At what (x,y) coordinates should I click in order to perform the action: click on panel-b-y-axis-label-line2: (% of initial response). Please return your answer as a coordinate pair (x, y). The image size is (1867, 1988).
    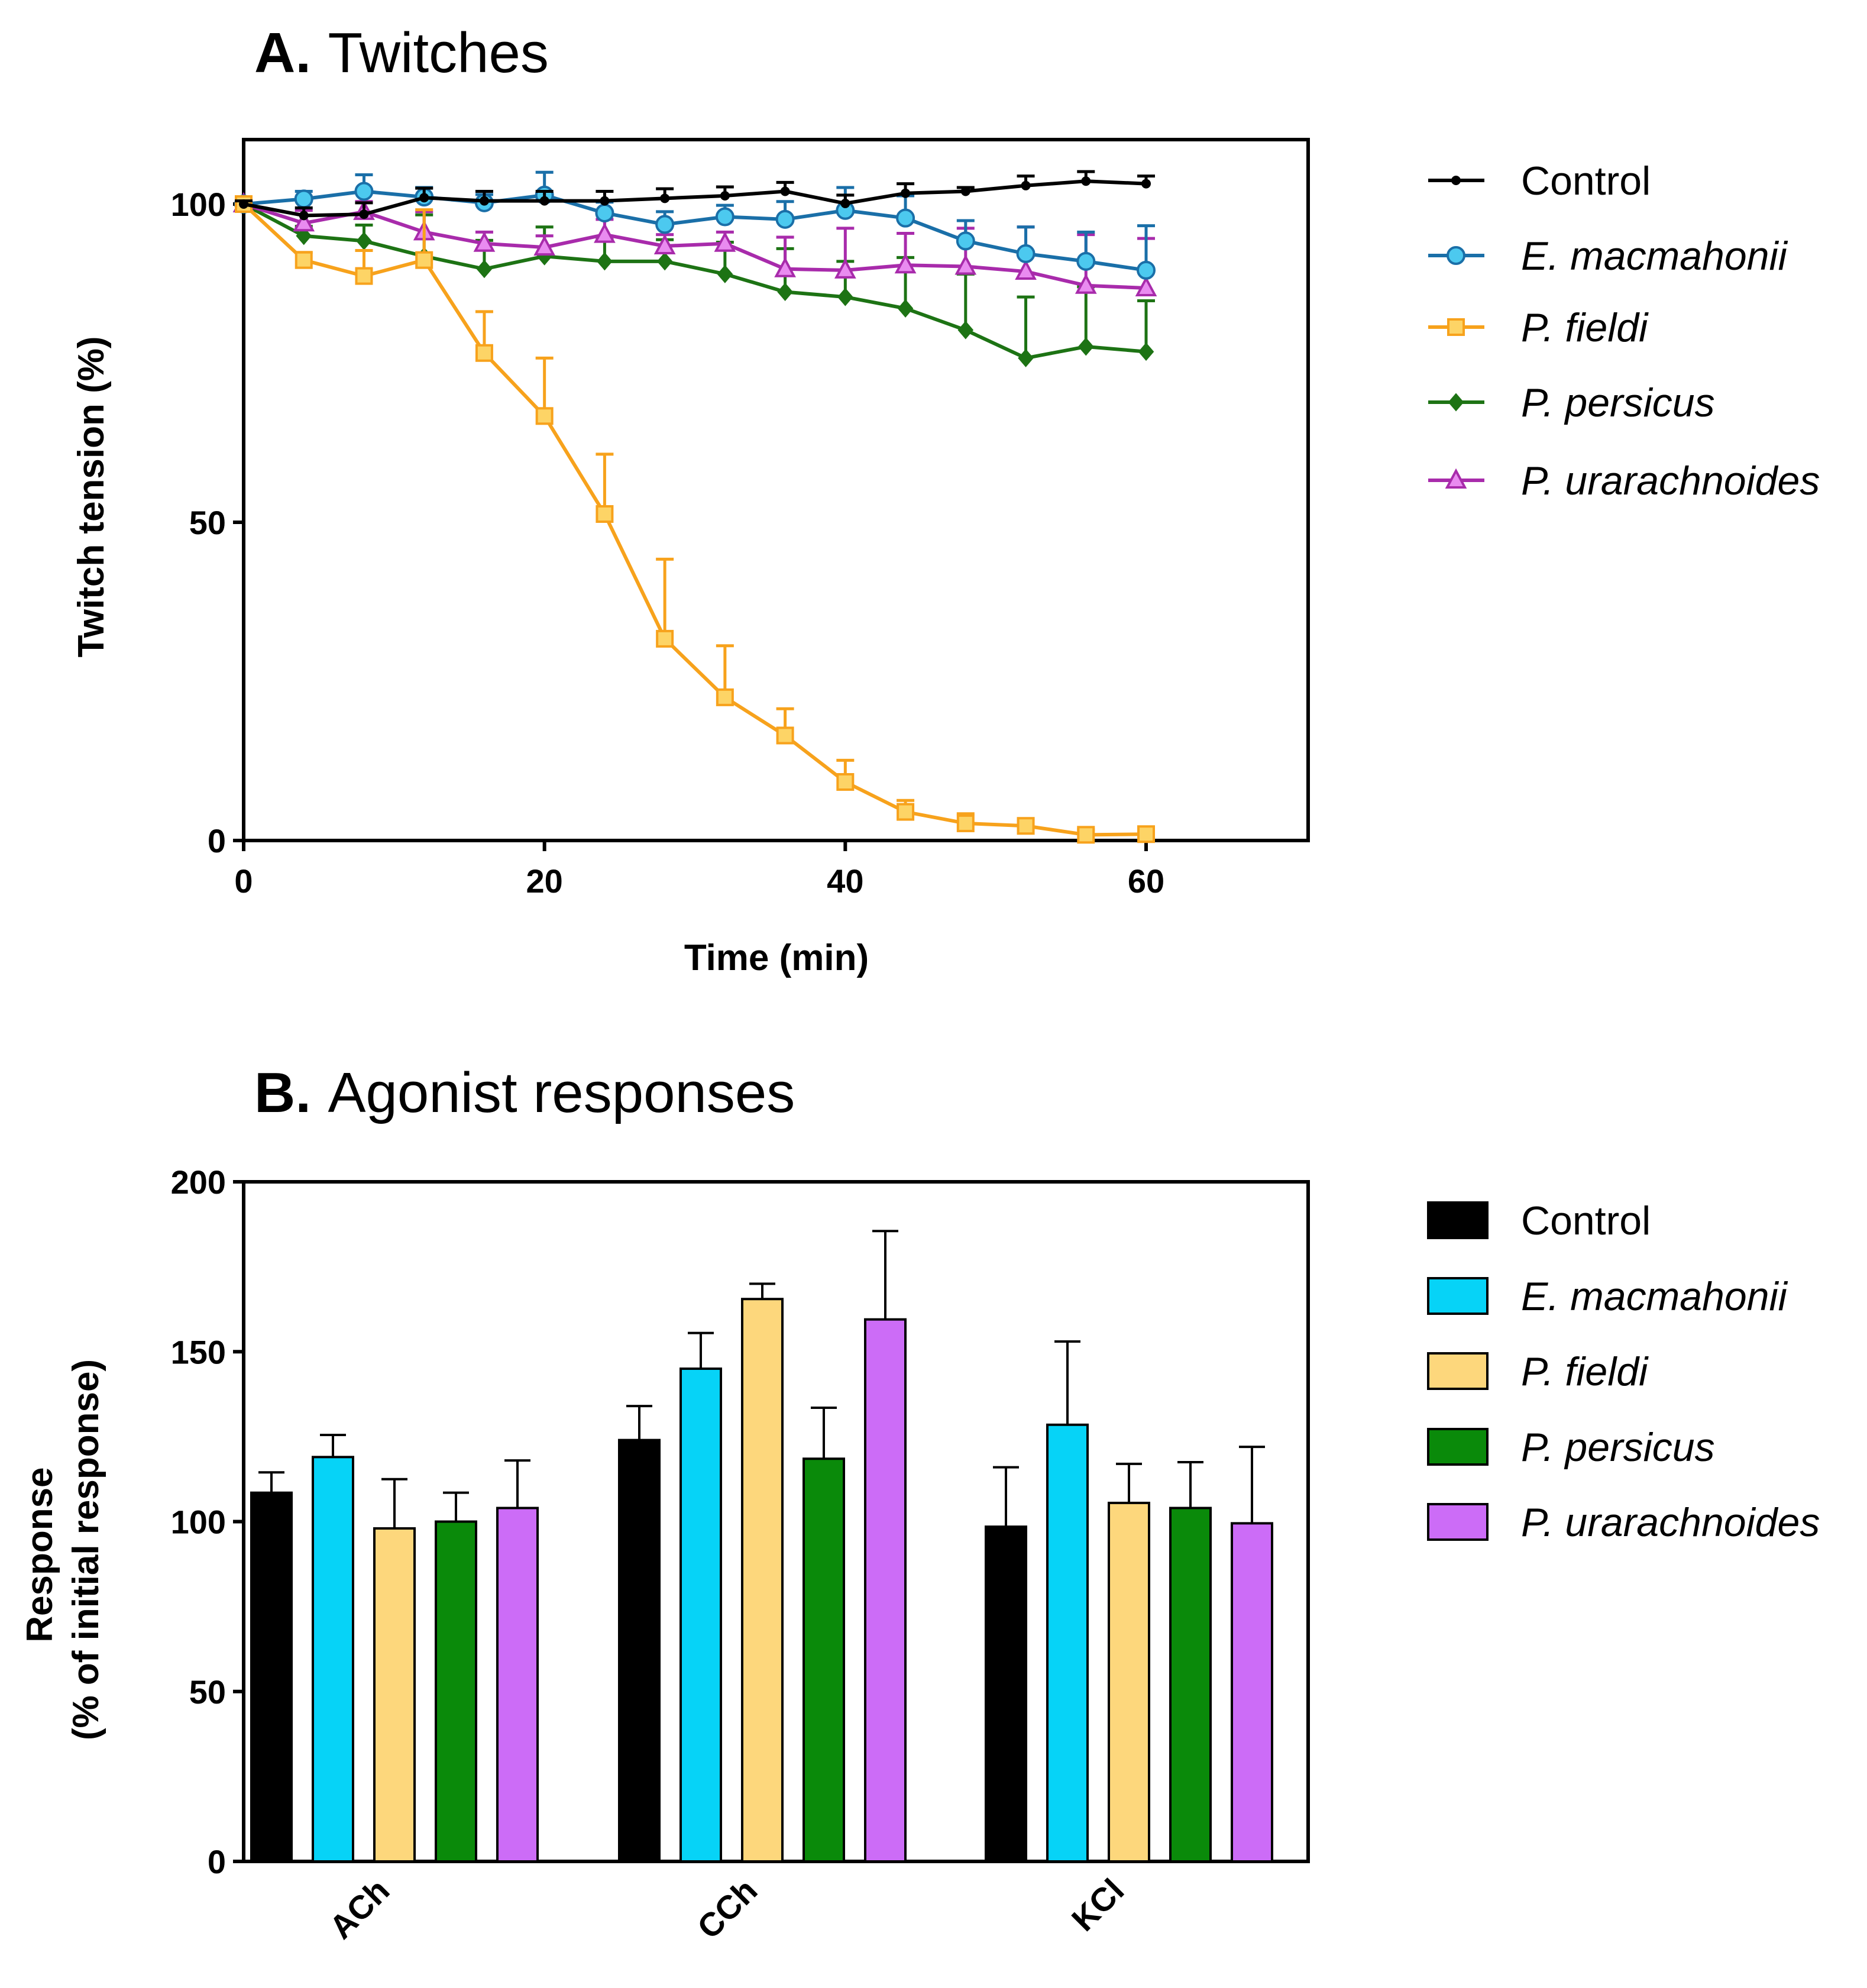
    Looking at the image, I should click on (86, 1549).